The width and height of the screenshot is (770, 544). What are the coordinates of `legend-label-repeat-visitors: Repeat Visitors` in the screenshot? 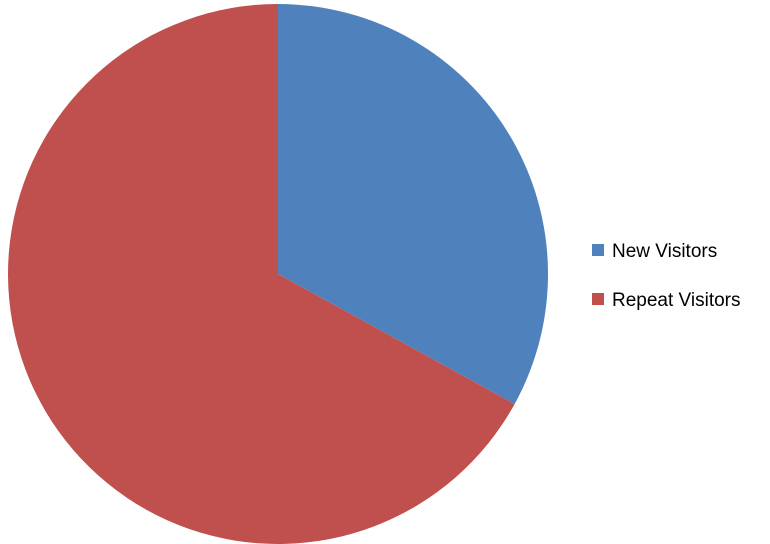 It's located at (676, 300).